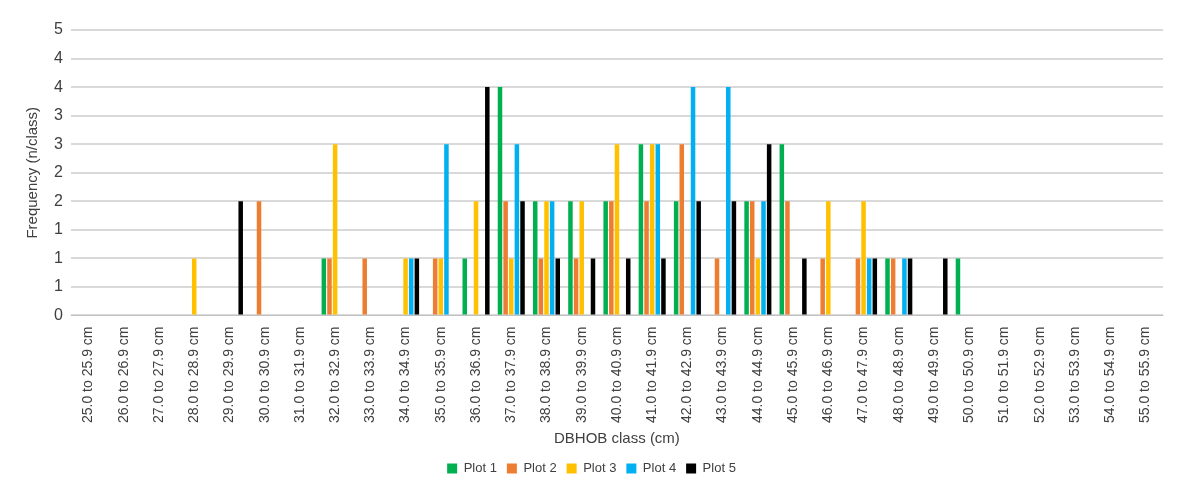 This screenshot has width=1203, height=495. Describe the element at coordinates (333, 375) in the screenshot. I see `x-tick-label: 32.0 to 32.9 cm` at that location.